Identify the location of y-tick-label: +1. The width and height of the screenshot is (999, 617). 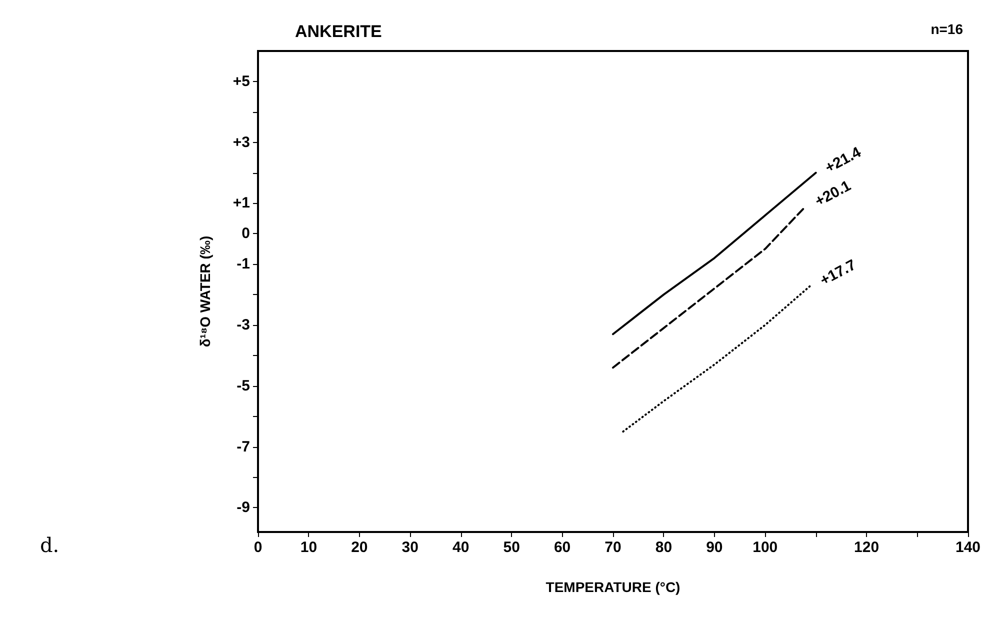
(241, 203).